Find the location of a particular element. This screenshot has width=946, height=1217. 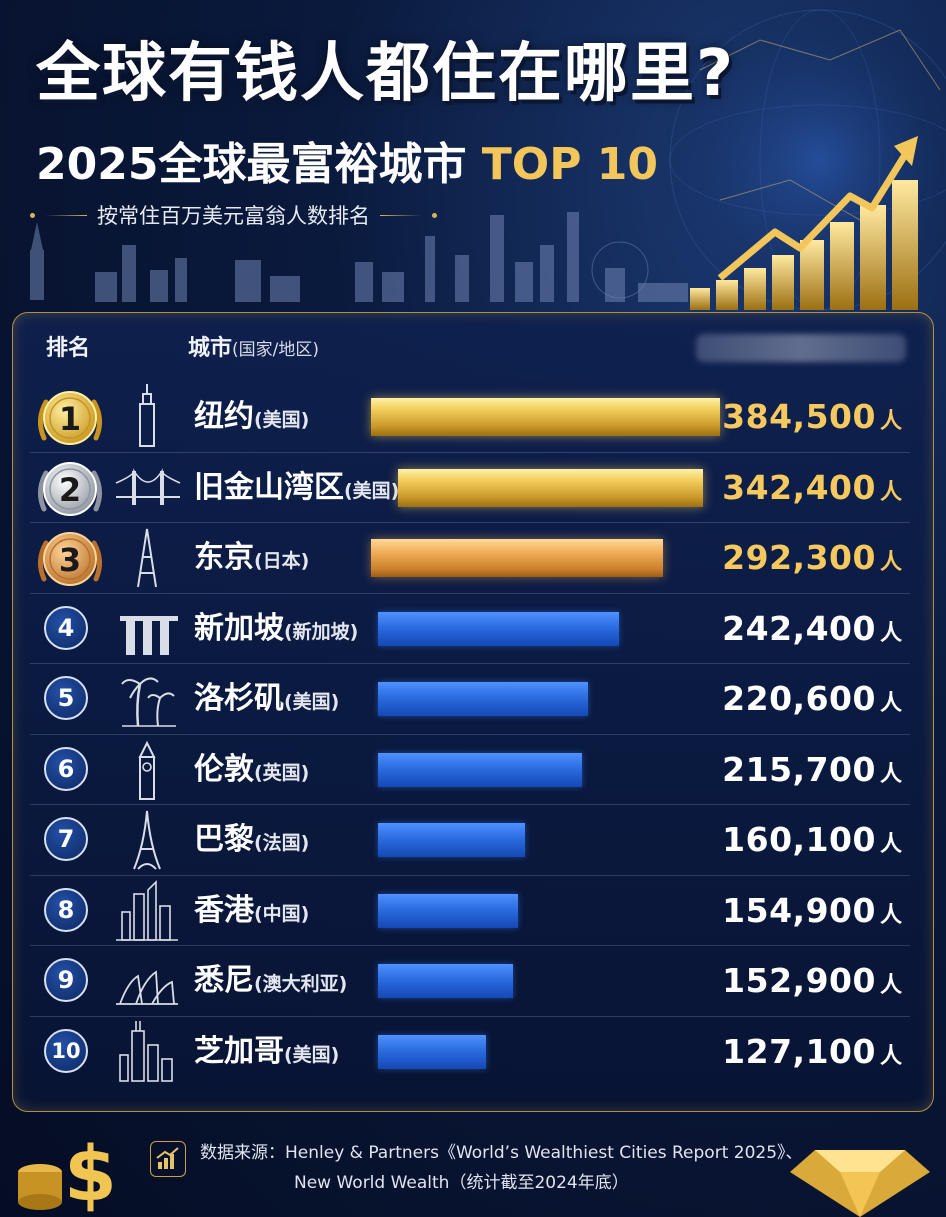

value-label: 127,100 人 is located at coordinates (812, 1052).